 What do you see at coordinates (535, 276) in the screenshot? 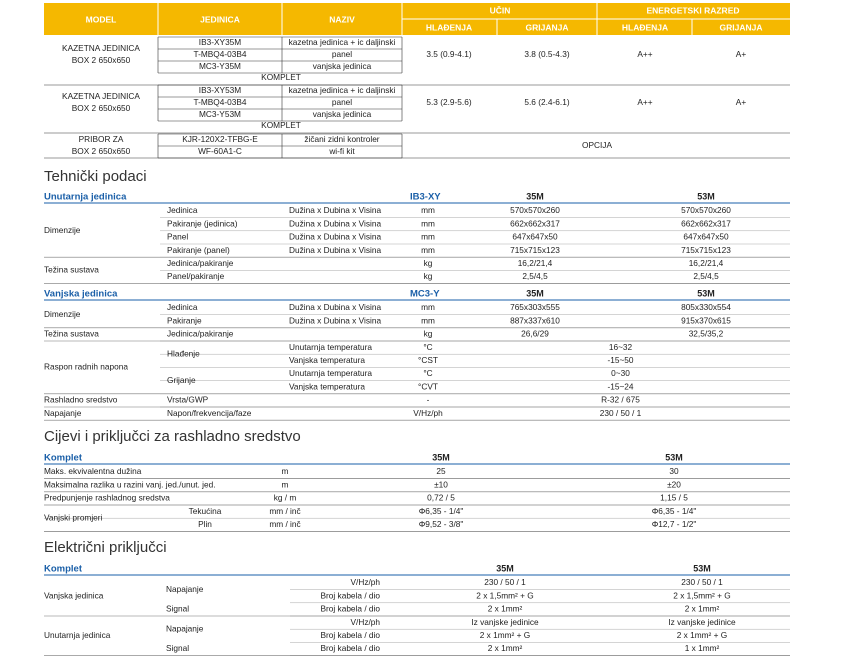
I see `value: 2,5/4,5` at bounding box center [535, 276].